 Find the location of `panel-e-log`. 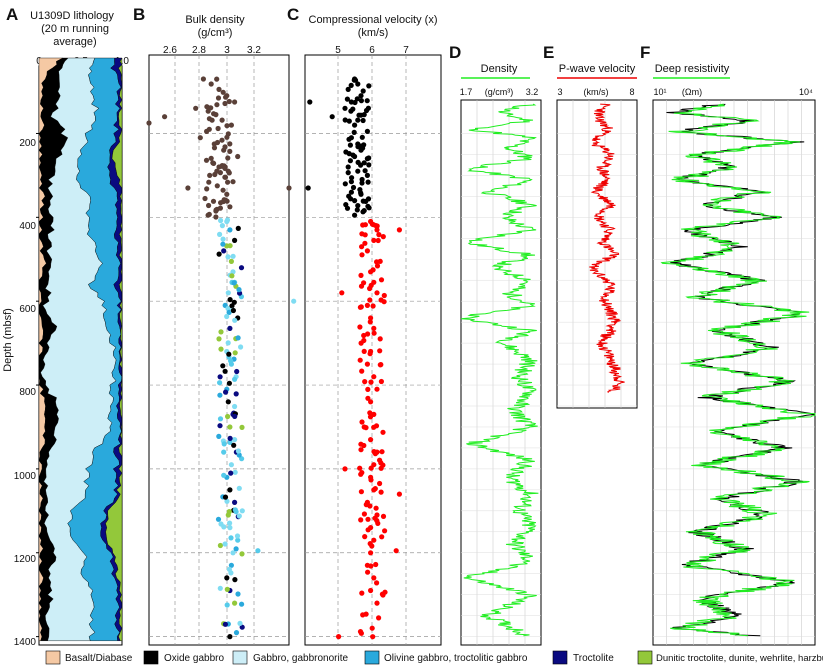

panel-e-log is located at coordinates (607, 248).